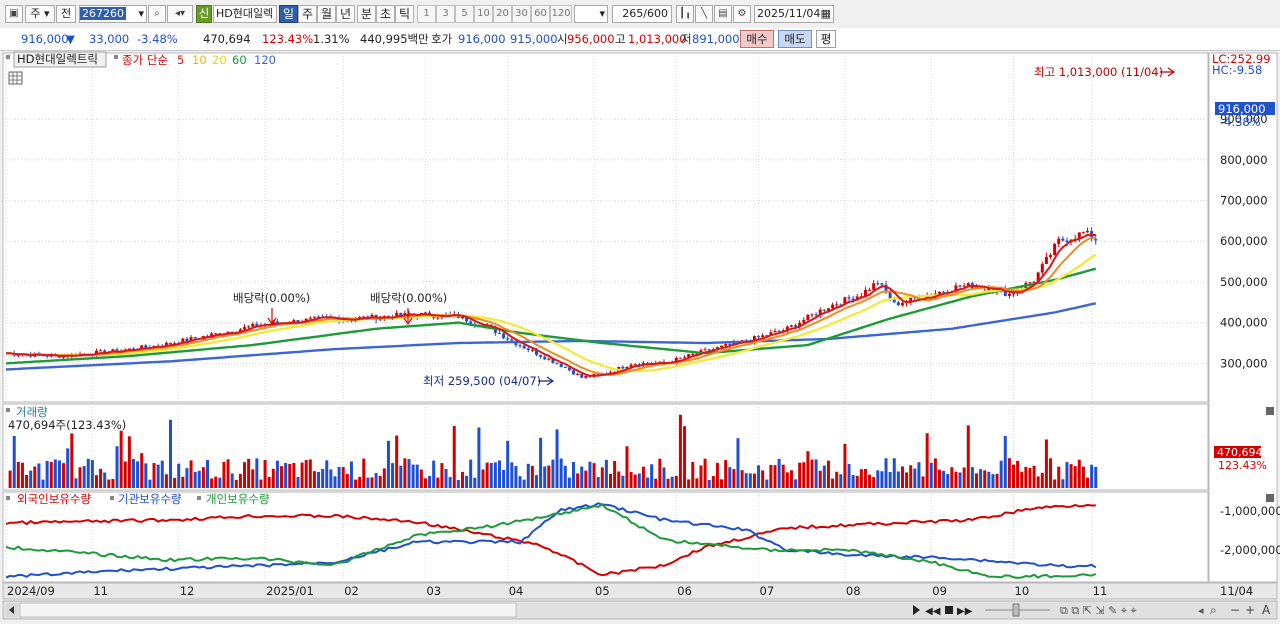 Image resolution: width=1280 pixels, height=624 pixels. What do you see at coordinates (66, 14) in the screenshot?
I see `prev-button: 전` at bounding box center [66, 14].